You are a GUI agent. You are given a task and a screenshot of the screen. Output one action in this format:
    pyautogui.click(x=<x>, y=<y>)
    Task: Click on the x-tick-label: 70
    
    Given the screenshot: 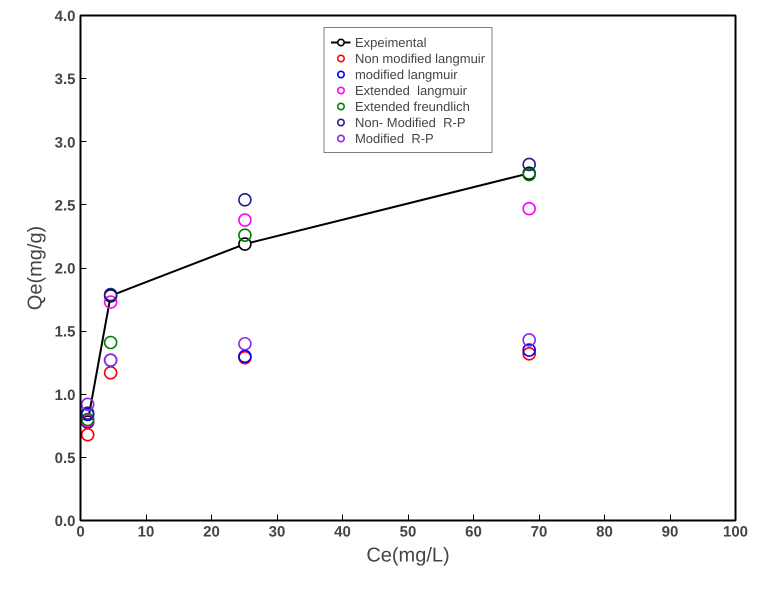 What is the action you would take?
    pyautogui.click(x=539, y=532)
    